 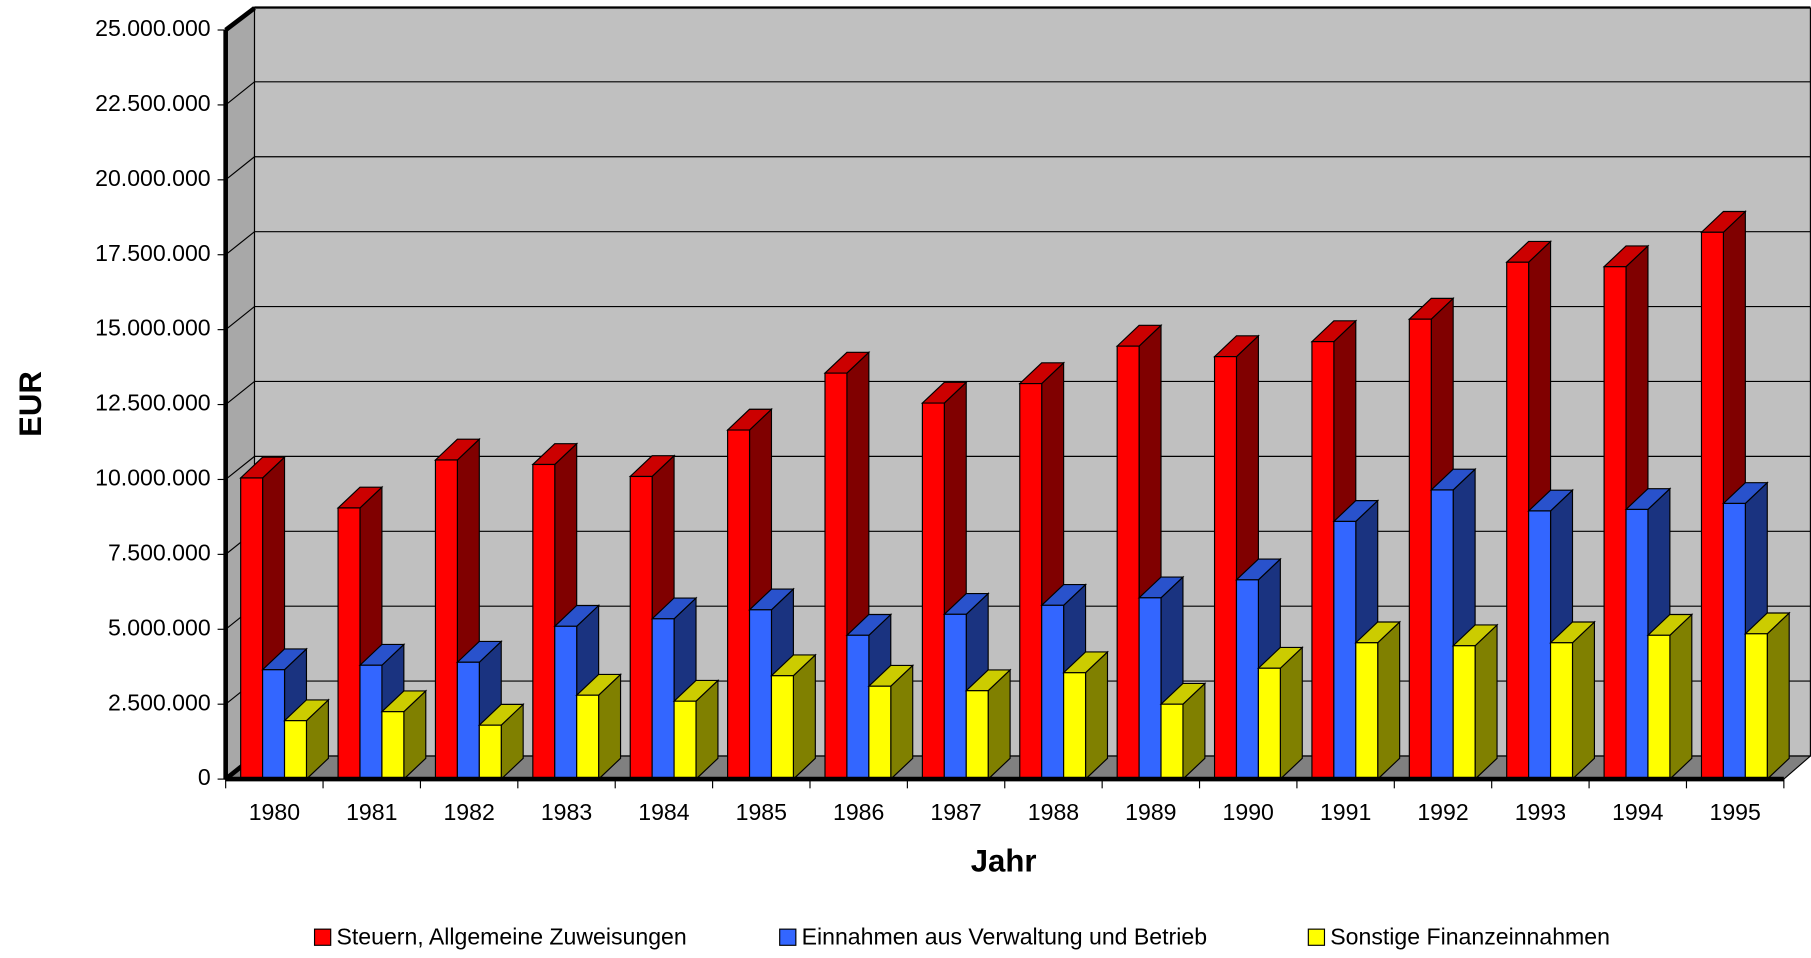 What do you see at coordinates (153, 328) in the screenshot?
I see `y-tick-label: 15.000.000` at bounding box center [153, 328].